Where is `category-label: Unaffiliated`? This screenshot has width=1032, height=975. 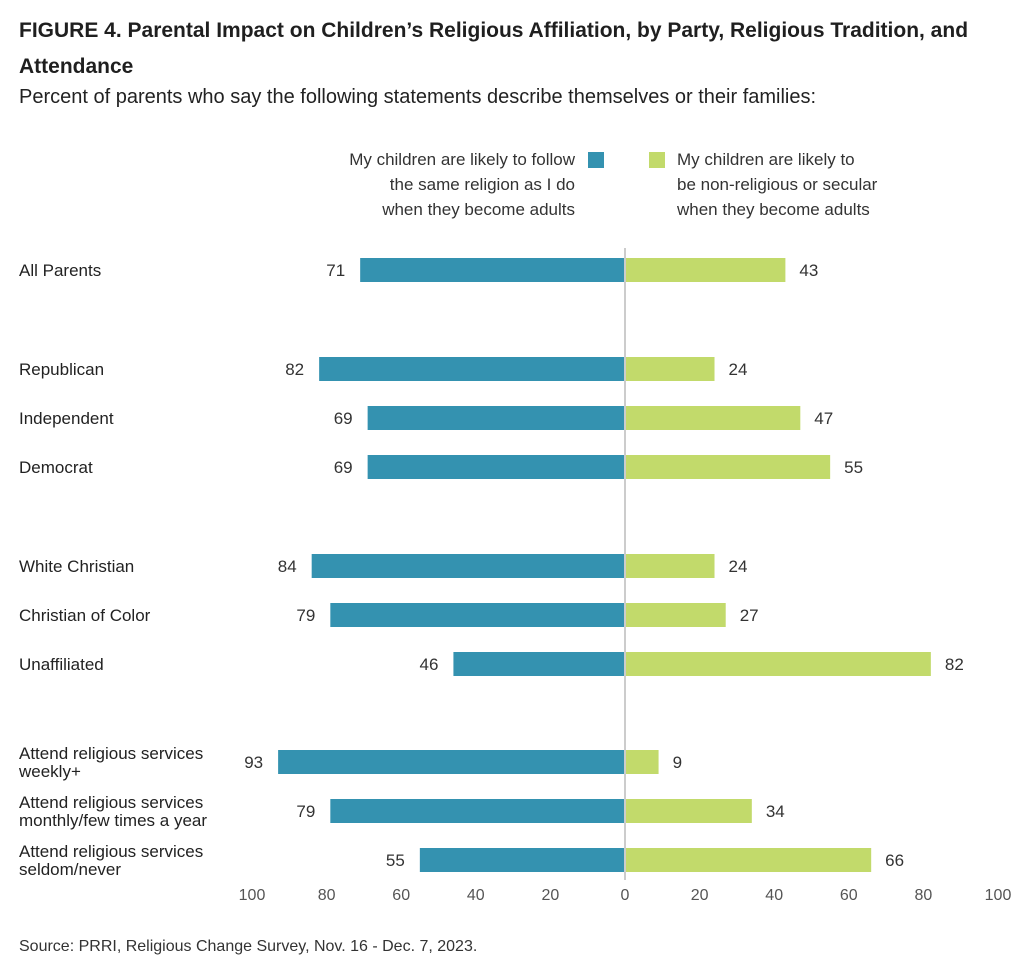 category-label: Unaffiliated is located at coordinates (61, 664).